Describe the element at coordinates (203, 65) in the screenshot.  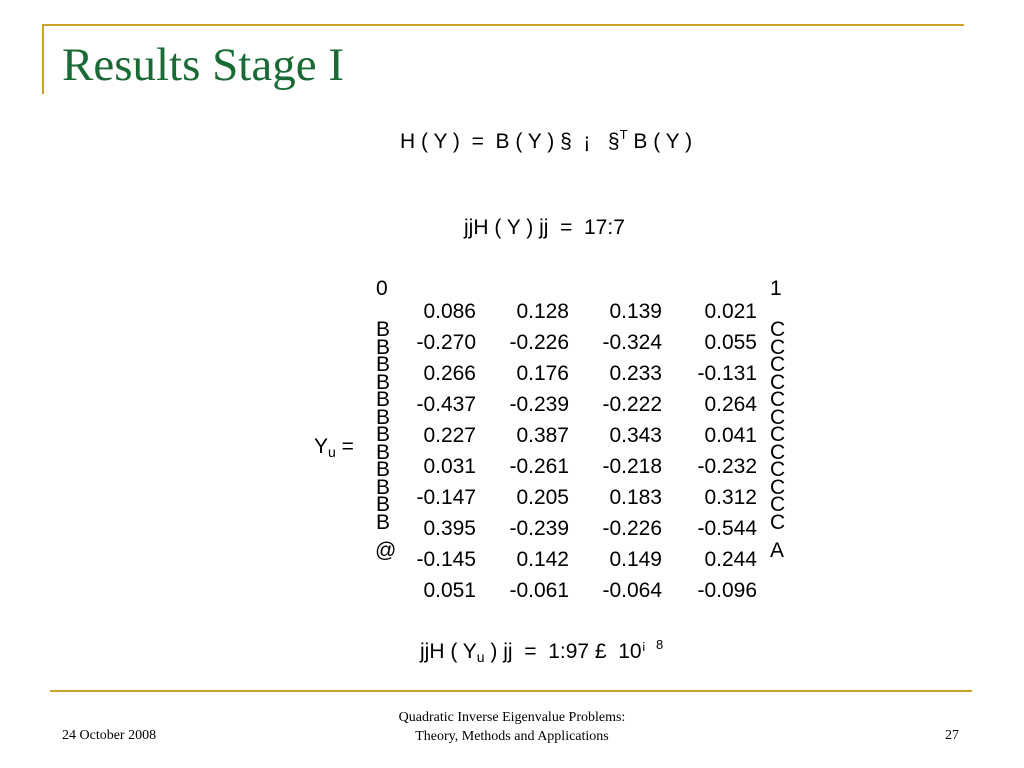
I see `slide-title: Results Stage I` at that location.